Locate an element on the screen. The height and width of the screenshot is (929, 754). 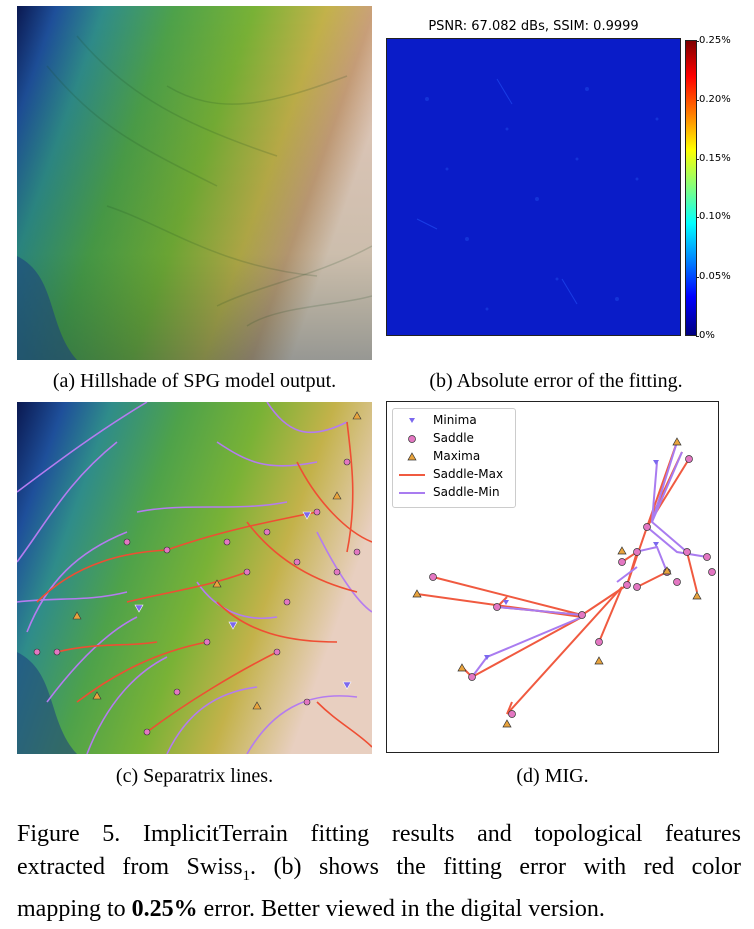
caption-c: (c) Separatrix lines. is located at coordinates (194, 776).